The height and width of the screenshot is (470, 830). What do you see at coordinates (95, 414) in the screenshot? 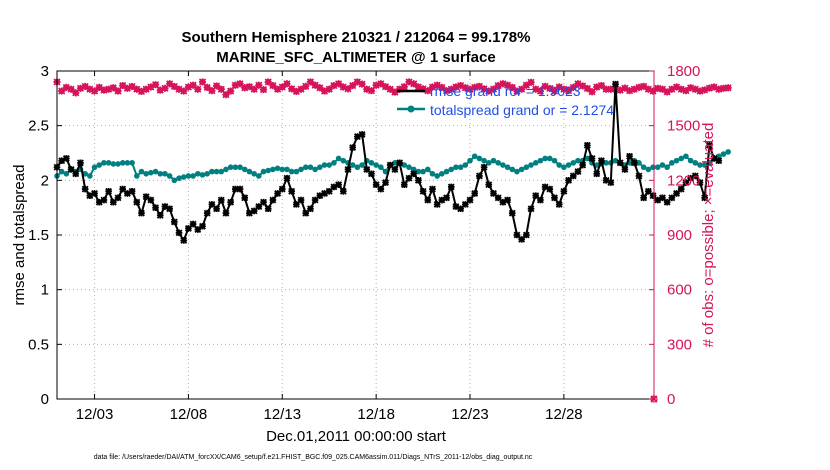
I see `x-tick-label: 12/03` at bounding box center [95, 414].